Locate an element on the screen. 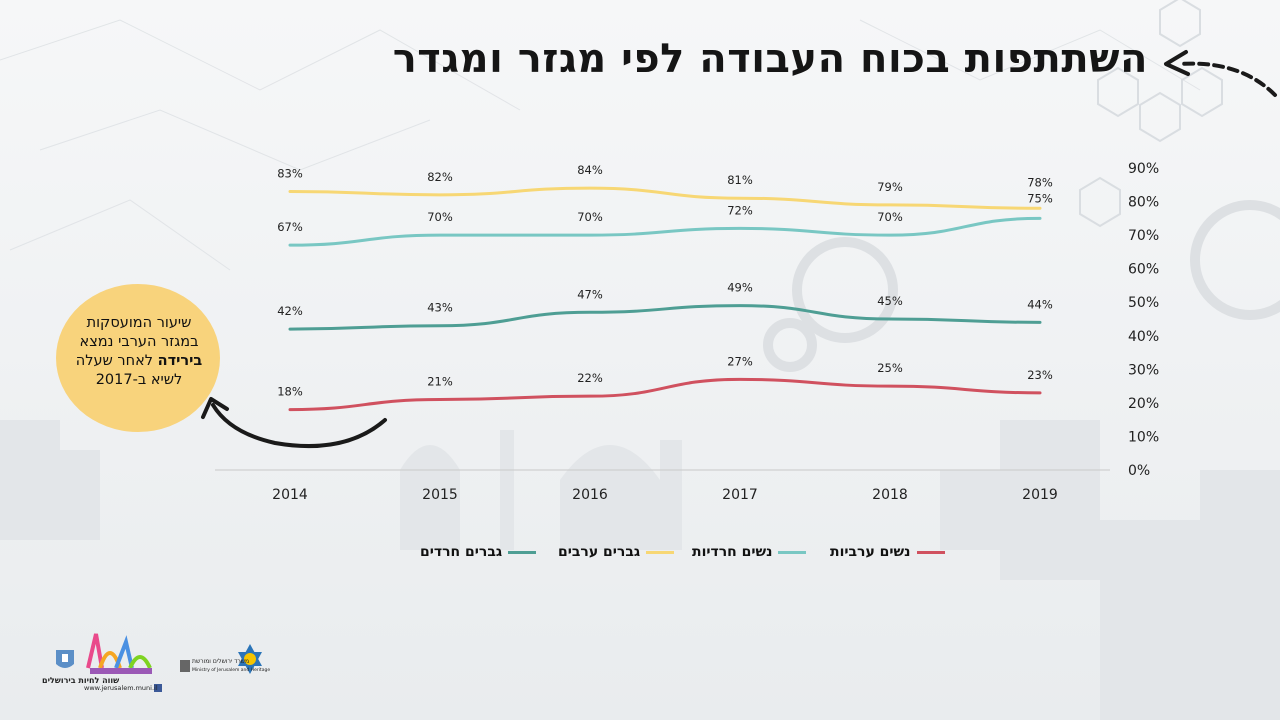  jerusalem-caption: שווה לחיות בירושלים is located at coordinates (81, 680).